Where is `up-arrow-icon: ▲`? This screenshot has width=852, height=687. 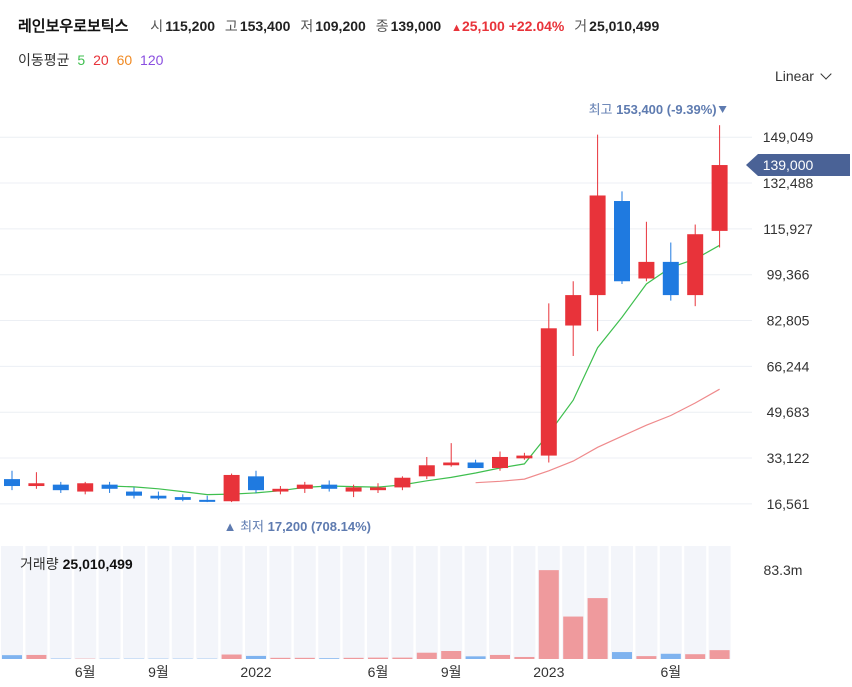
up-arrow-icon: ▲ is located at coordinates (456, 28).